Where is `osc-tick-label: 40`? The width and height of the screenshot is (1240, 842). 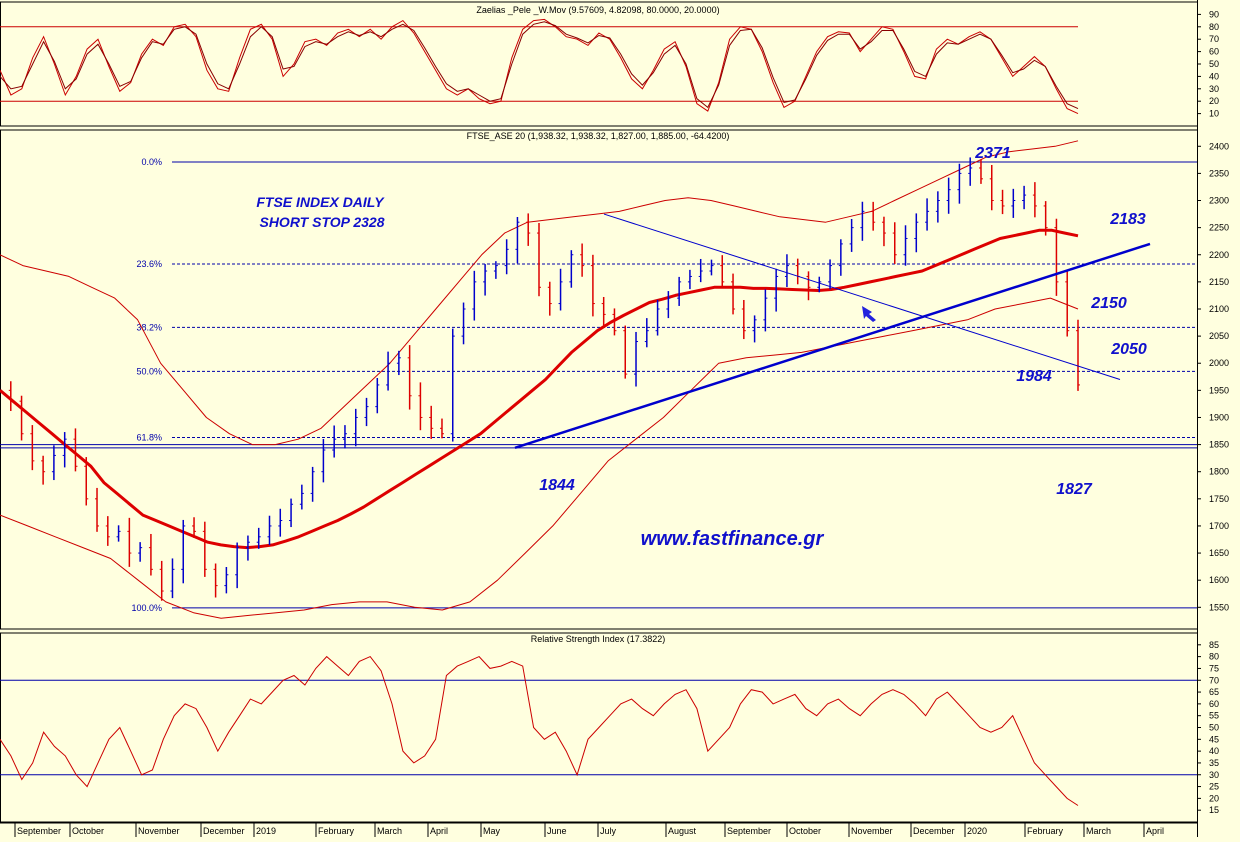 osc-tick-label: 40 is located at coordinates (1214, 76).